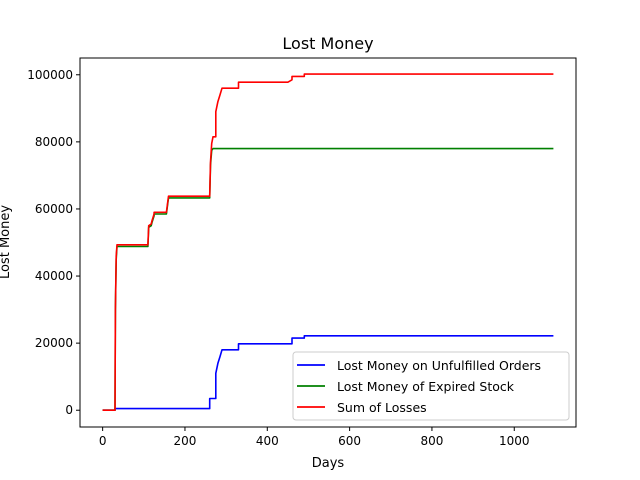 The image size is (640, 480). What do you see at coordinates (54, 209) in the screenshot?
I see `y-tick-label: 60000` at bounding box center [54, 209].